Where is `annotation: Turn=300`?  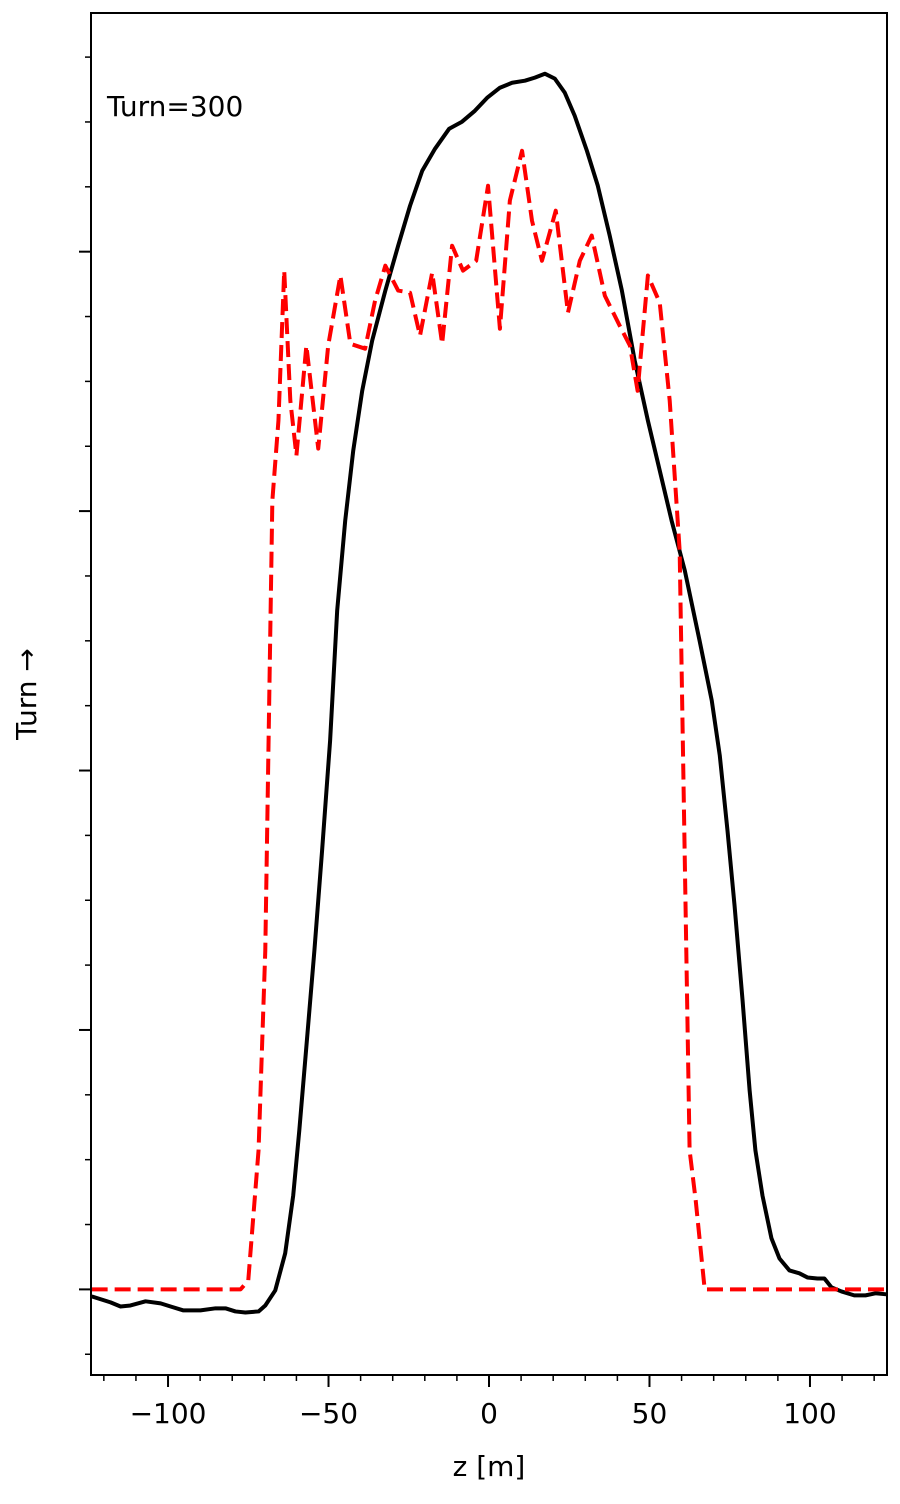 annotation: Turn=300 is located at coordinates (174, 106).